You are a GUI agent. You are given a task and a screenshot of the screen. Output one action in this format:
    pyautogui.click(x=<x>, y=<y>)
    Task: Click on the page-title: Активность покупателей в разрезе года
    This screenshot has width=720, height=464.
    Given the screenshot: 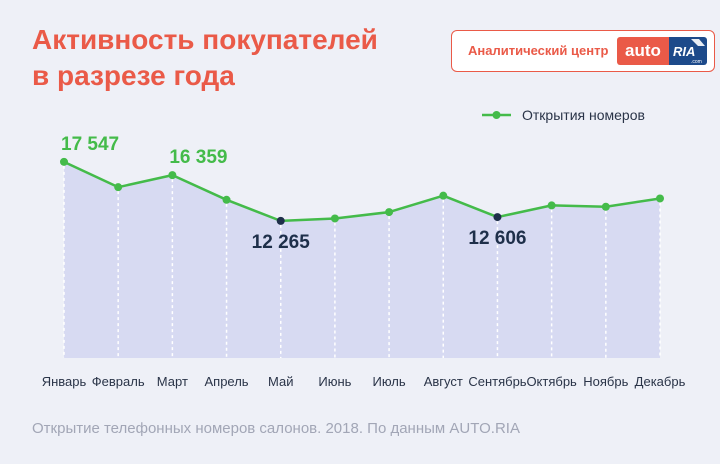 What is the action you would take?
    pyautogui.click(x=205, y=58)
    